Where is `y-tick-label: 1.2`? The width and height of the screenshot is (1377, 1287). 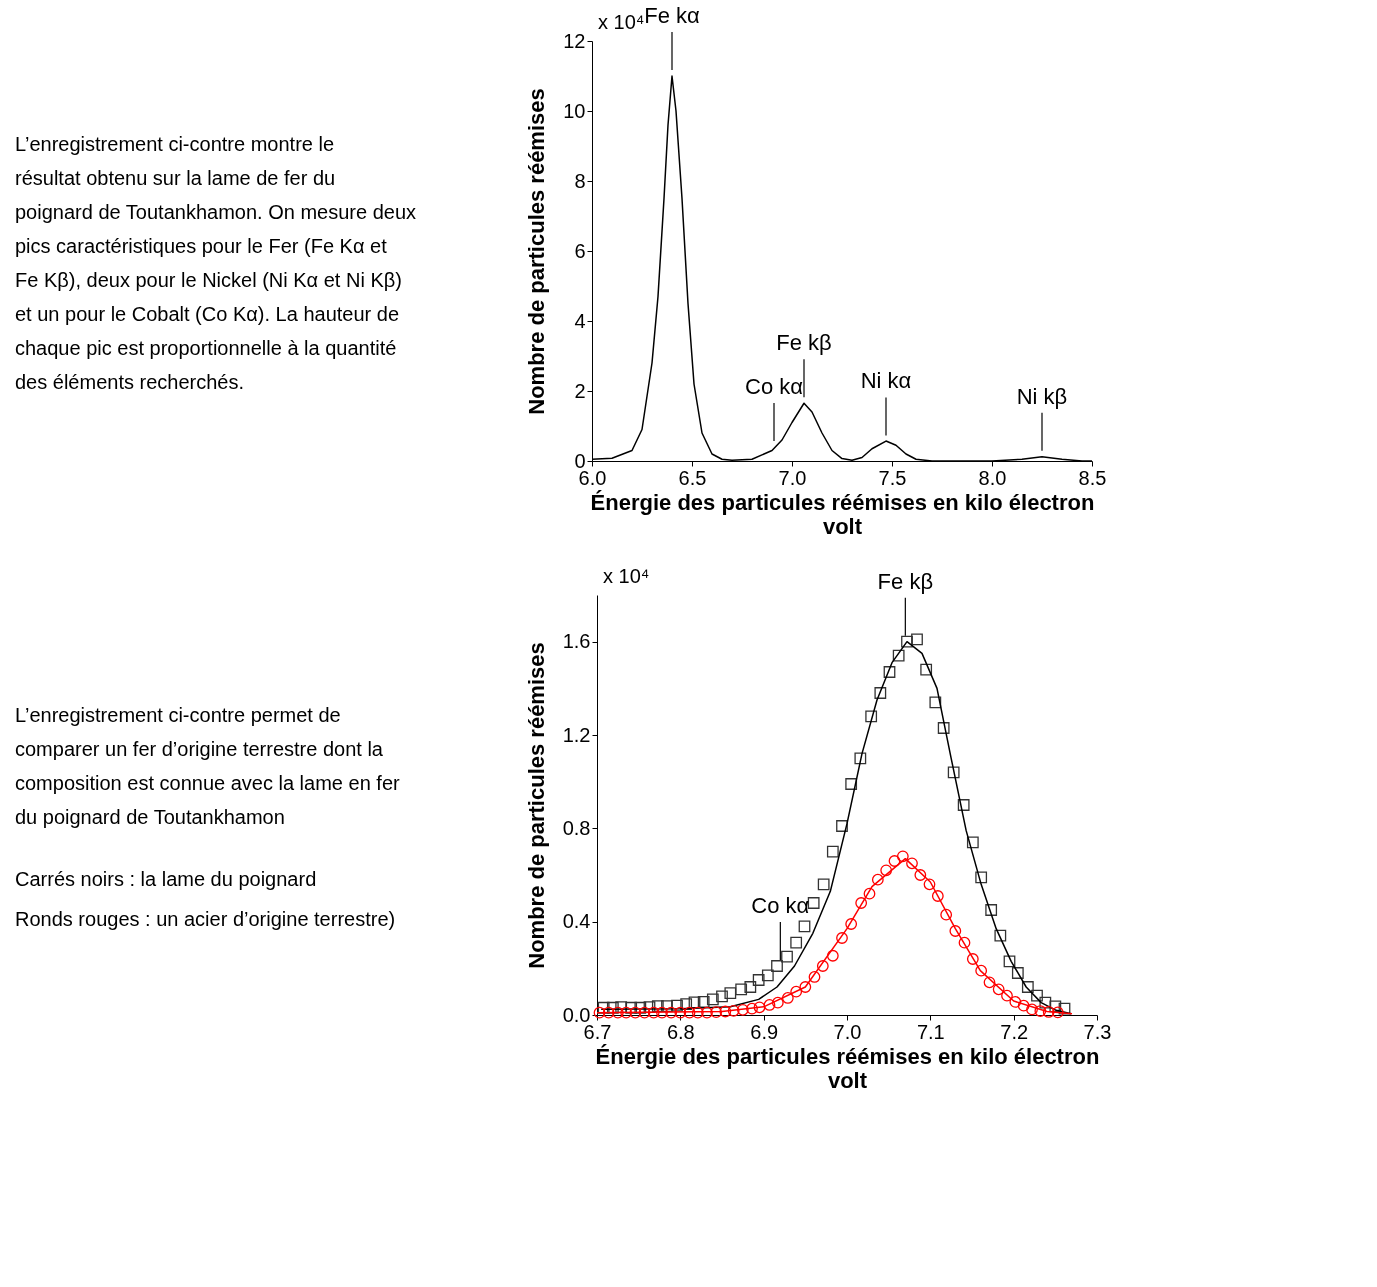 y-tick-label: 1.2 is located at coordinates (576, 734).